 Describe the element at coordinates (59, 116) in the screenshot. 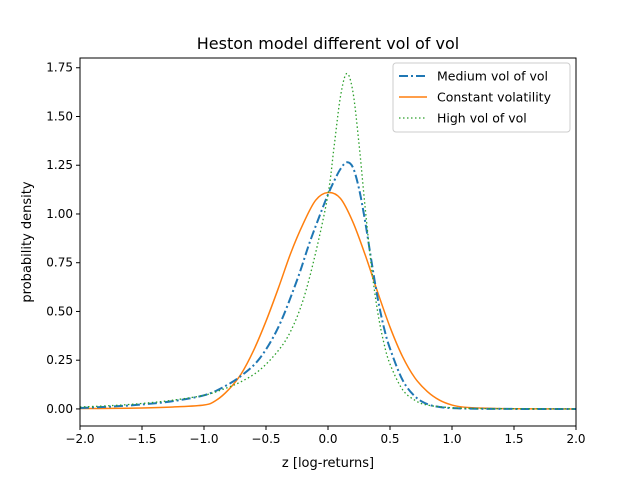

I see `y-tick-label: 1.50` at that location.